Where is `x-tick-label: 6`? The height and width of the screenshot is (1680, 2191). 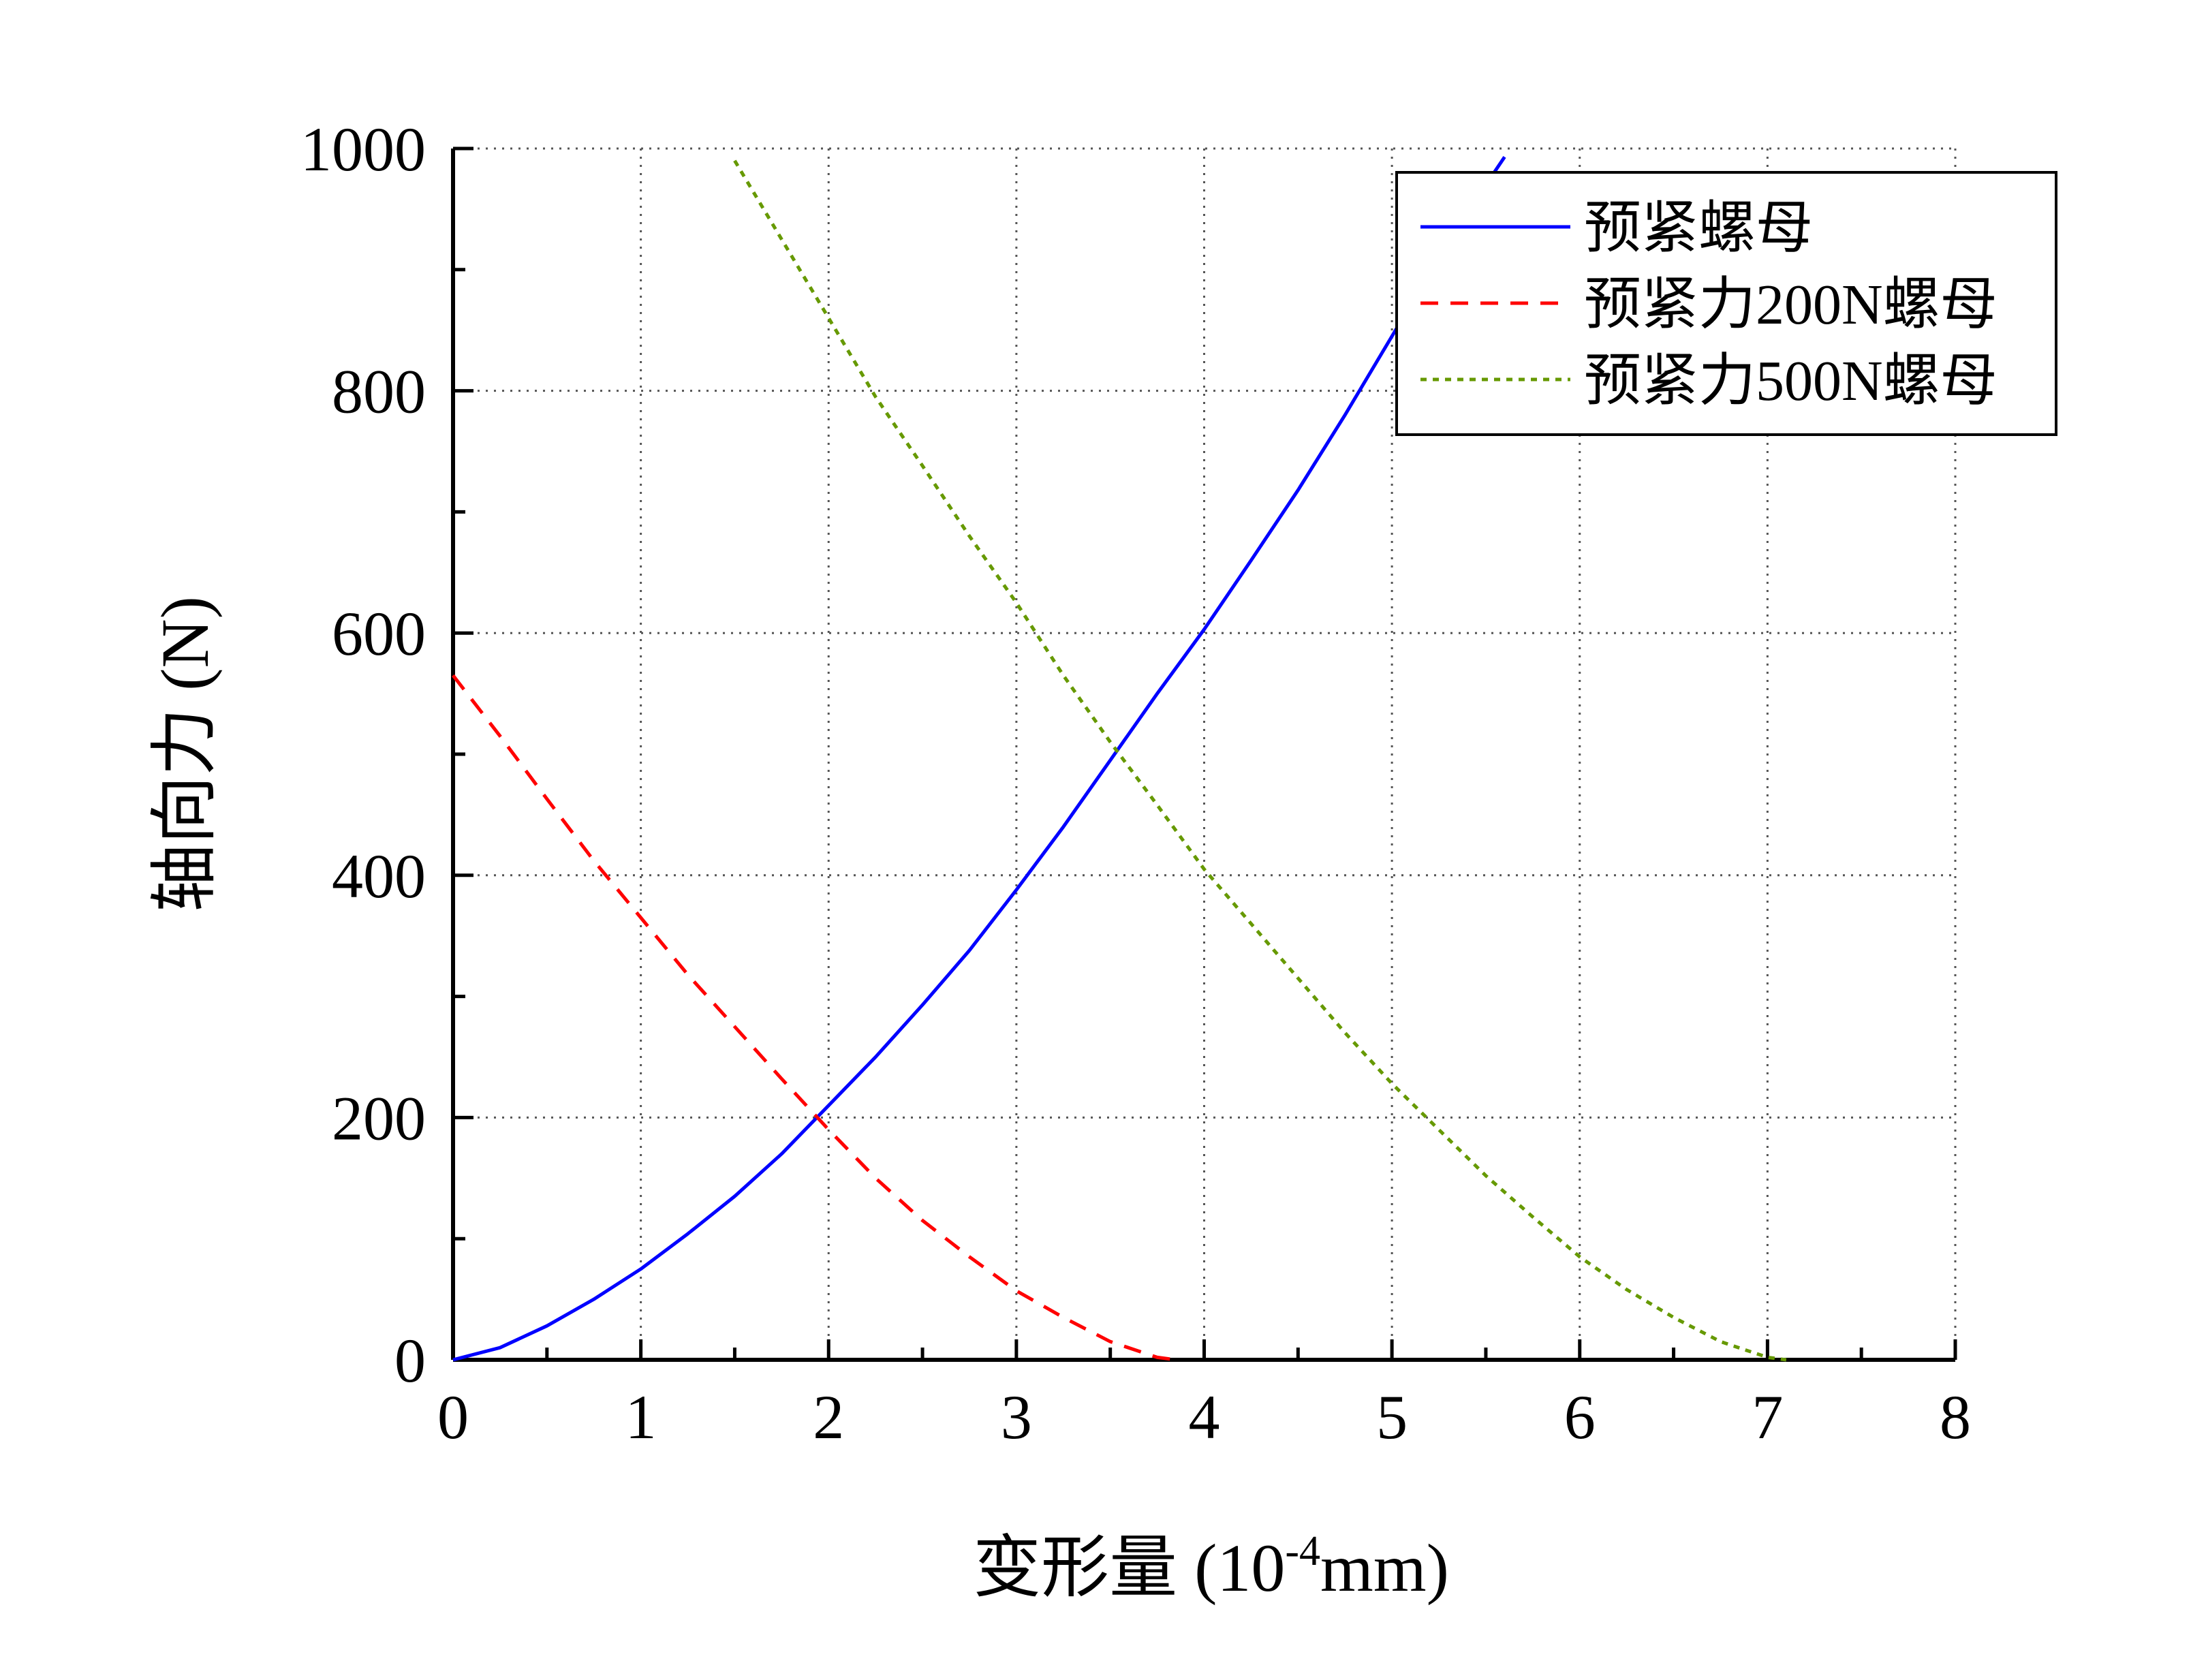
x-tick-label: 6 is located at coordinates (1580, 1417).